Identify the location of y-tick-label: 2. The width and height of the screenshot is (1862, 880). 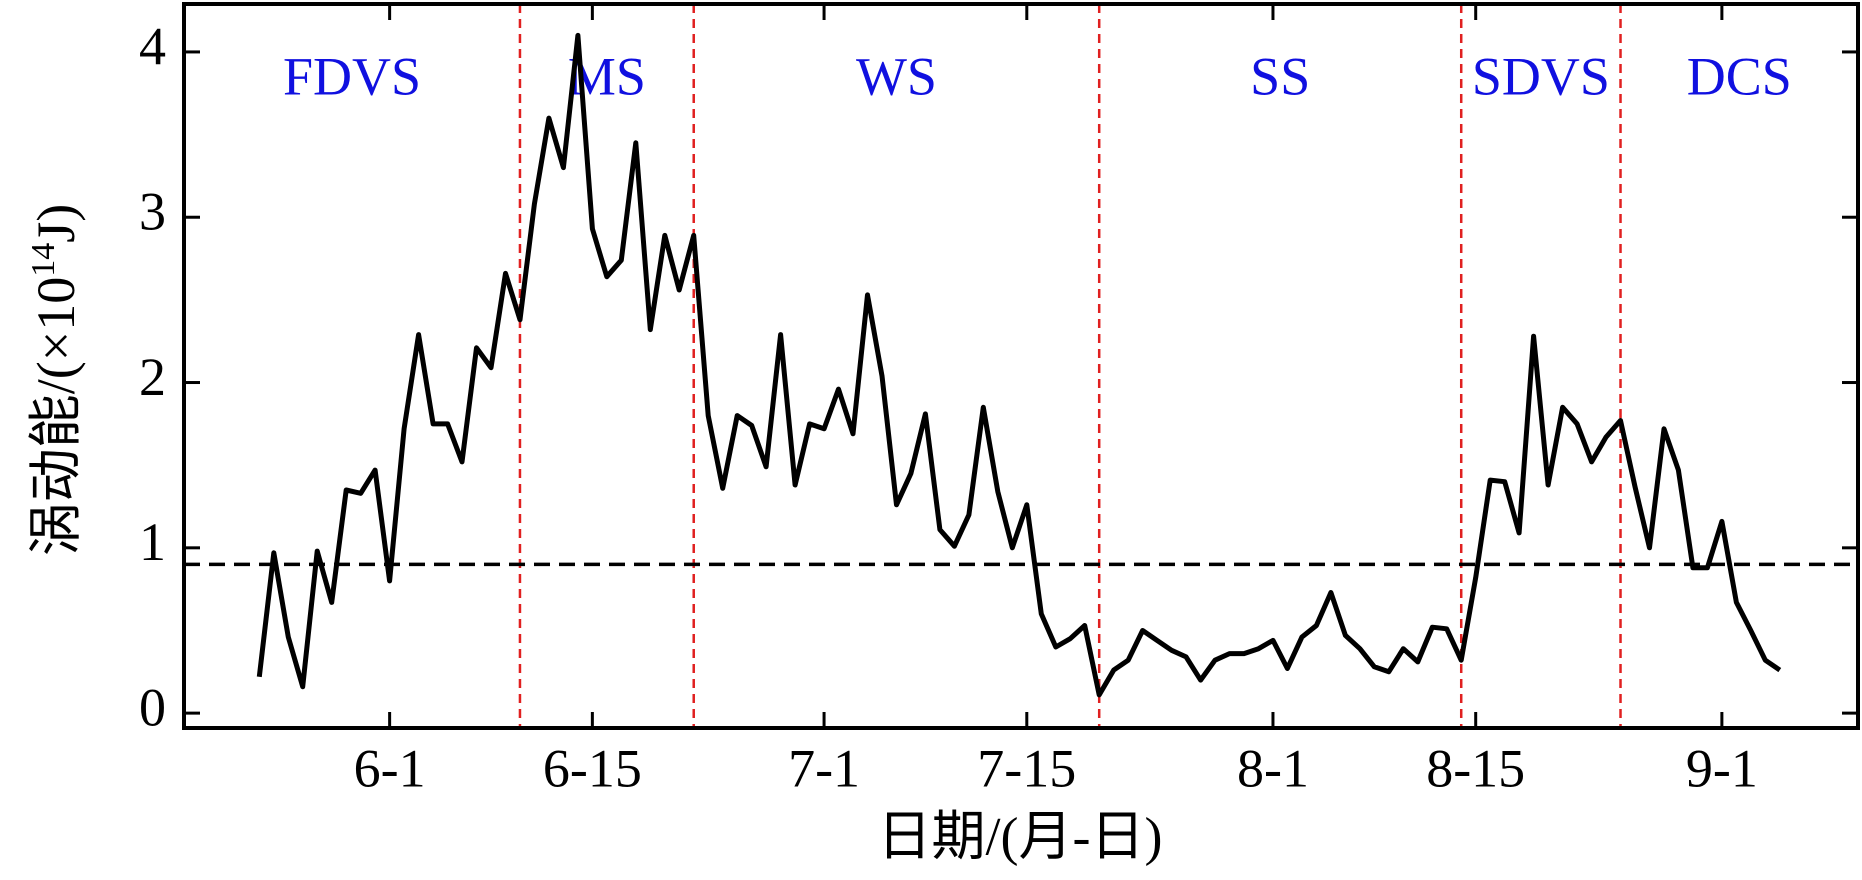
(152, 377).